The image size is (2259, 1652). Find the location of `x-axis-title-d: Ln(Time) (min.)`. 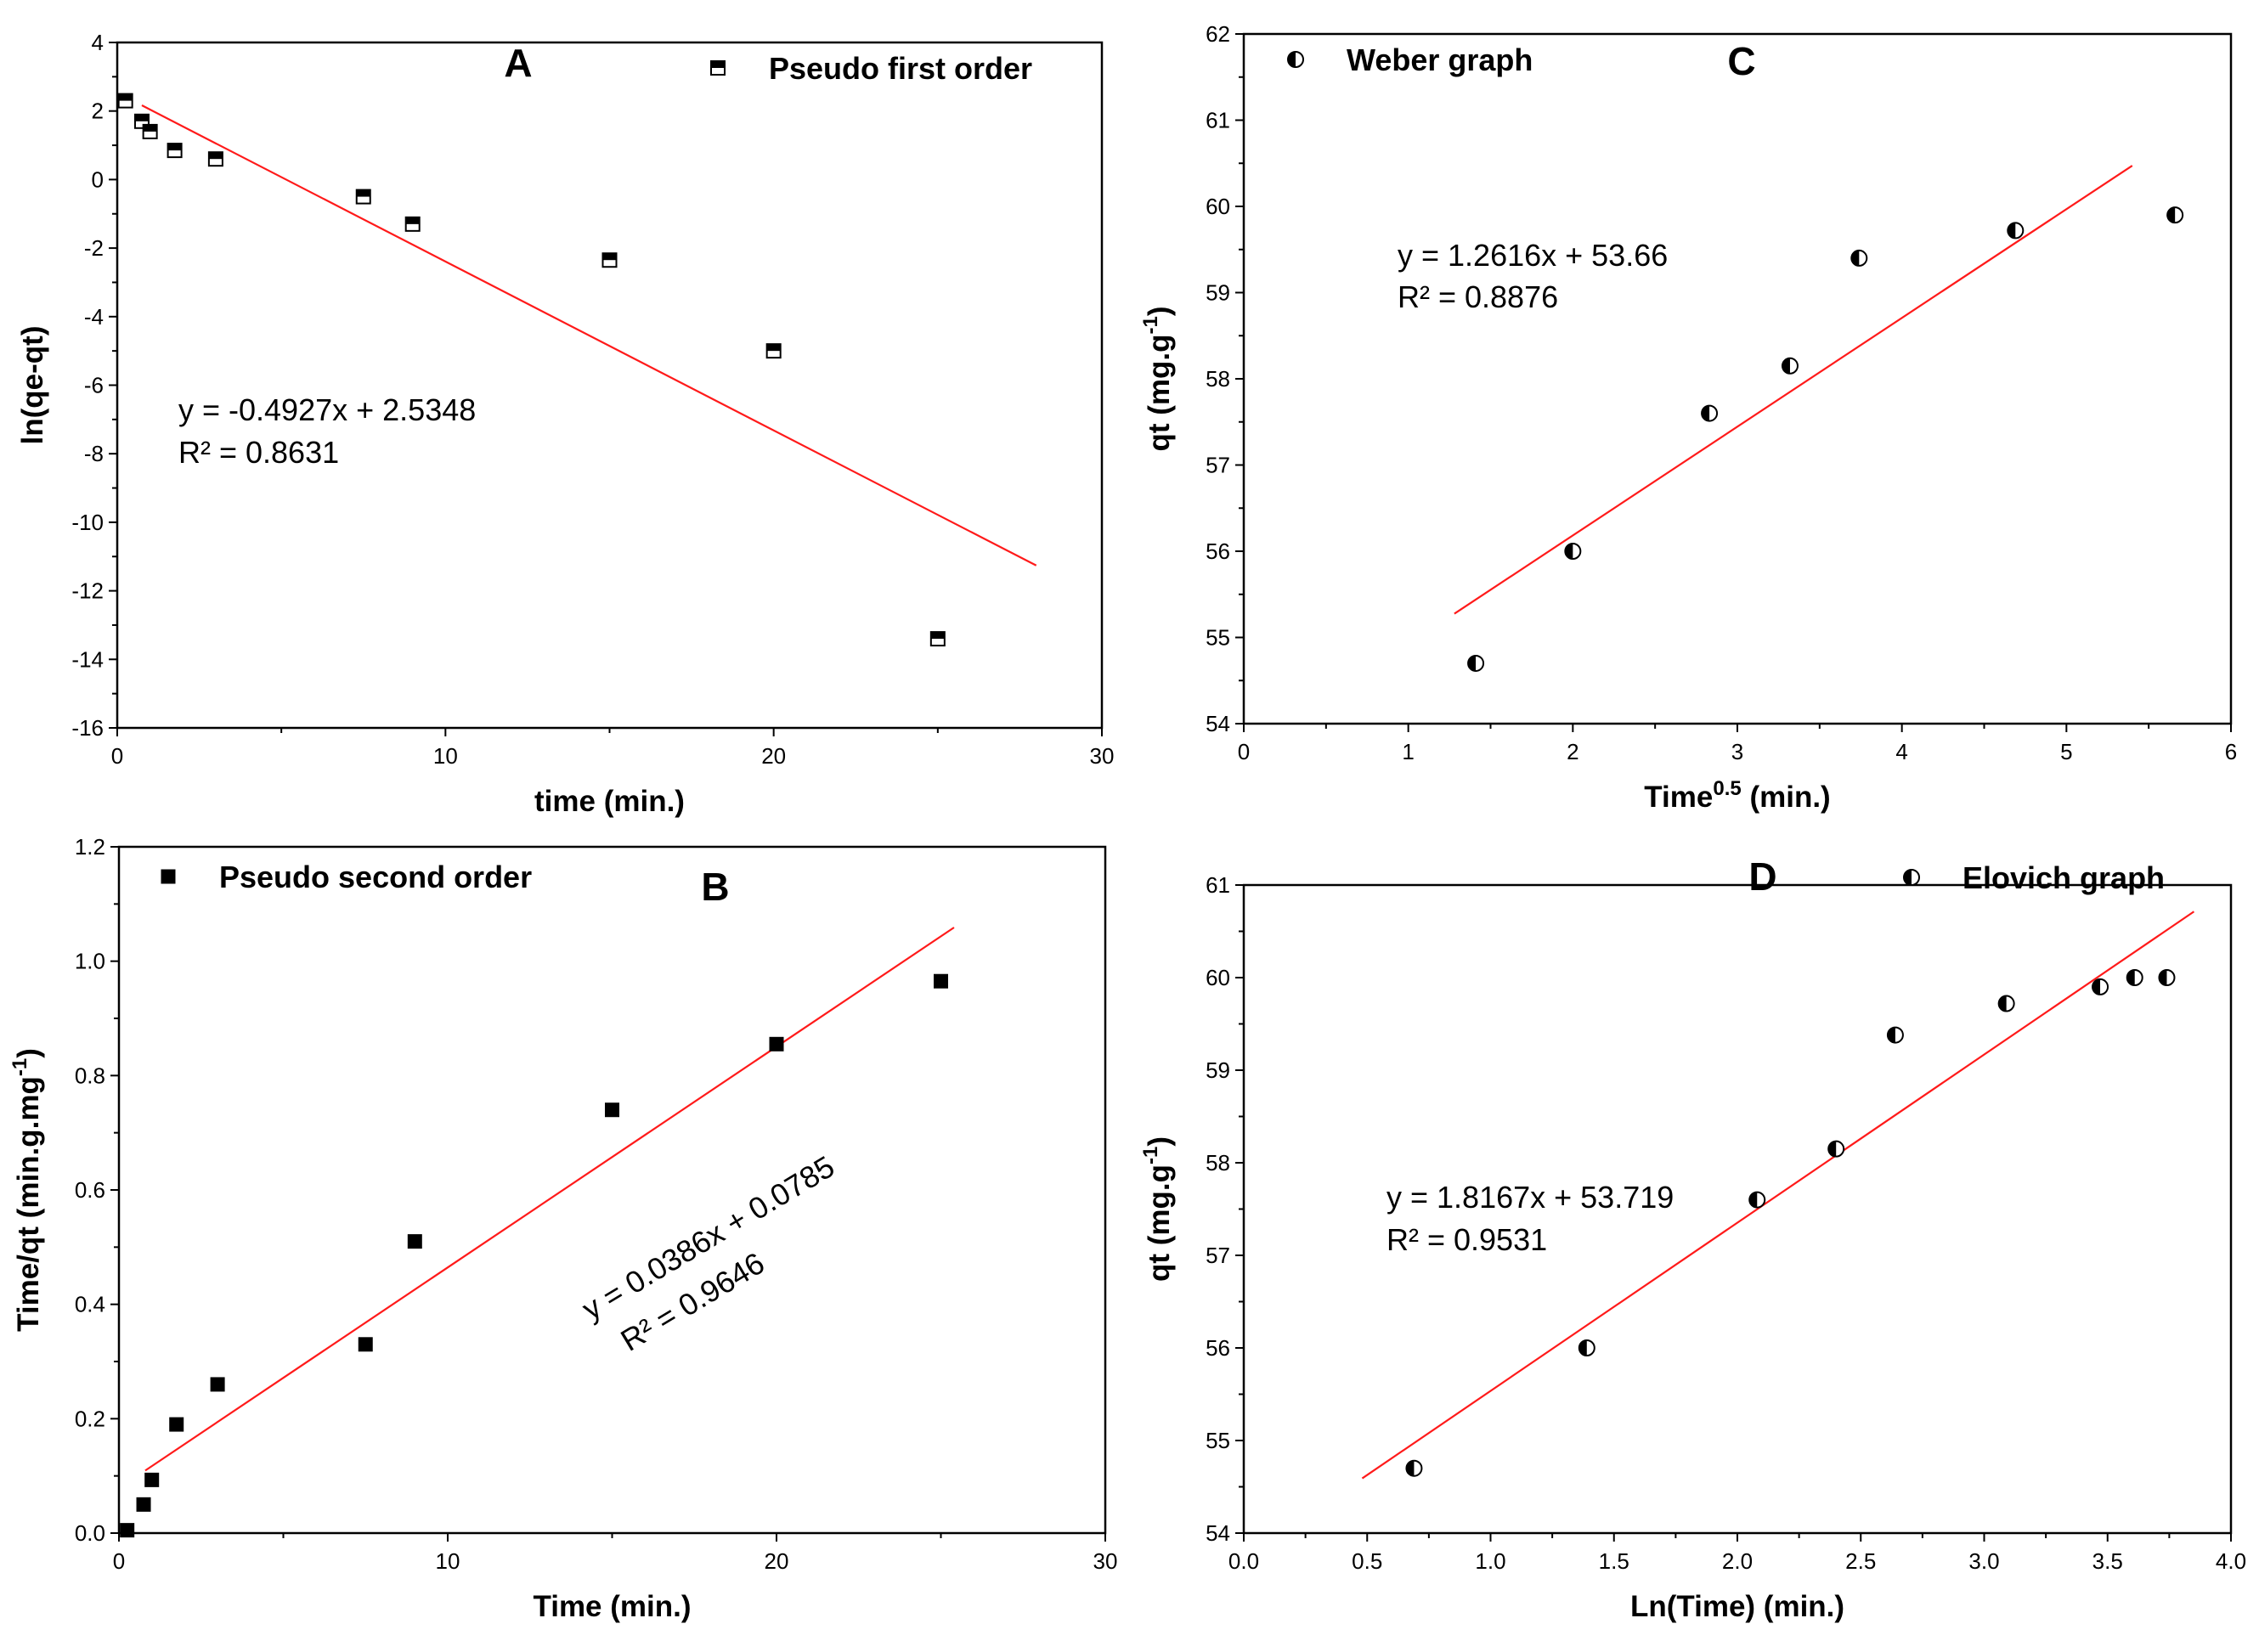

x-axis-title-d: Ln(Time) (min.) is located at coordinates (1737, 1606).